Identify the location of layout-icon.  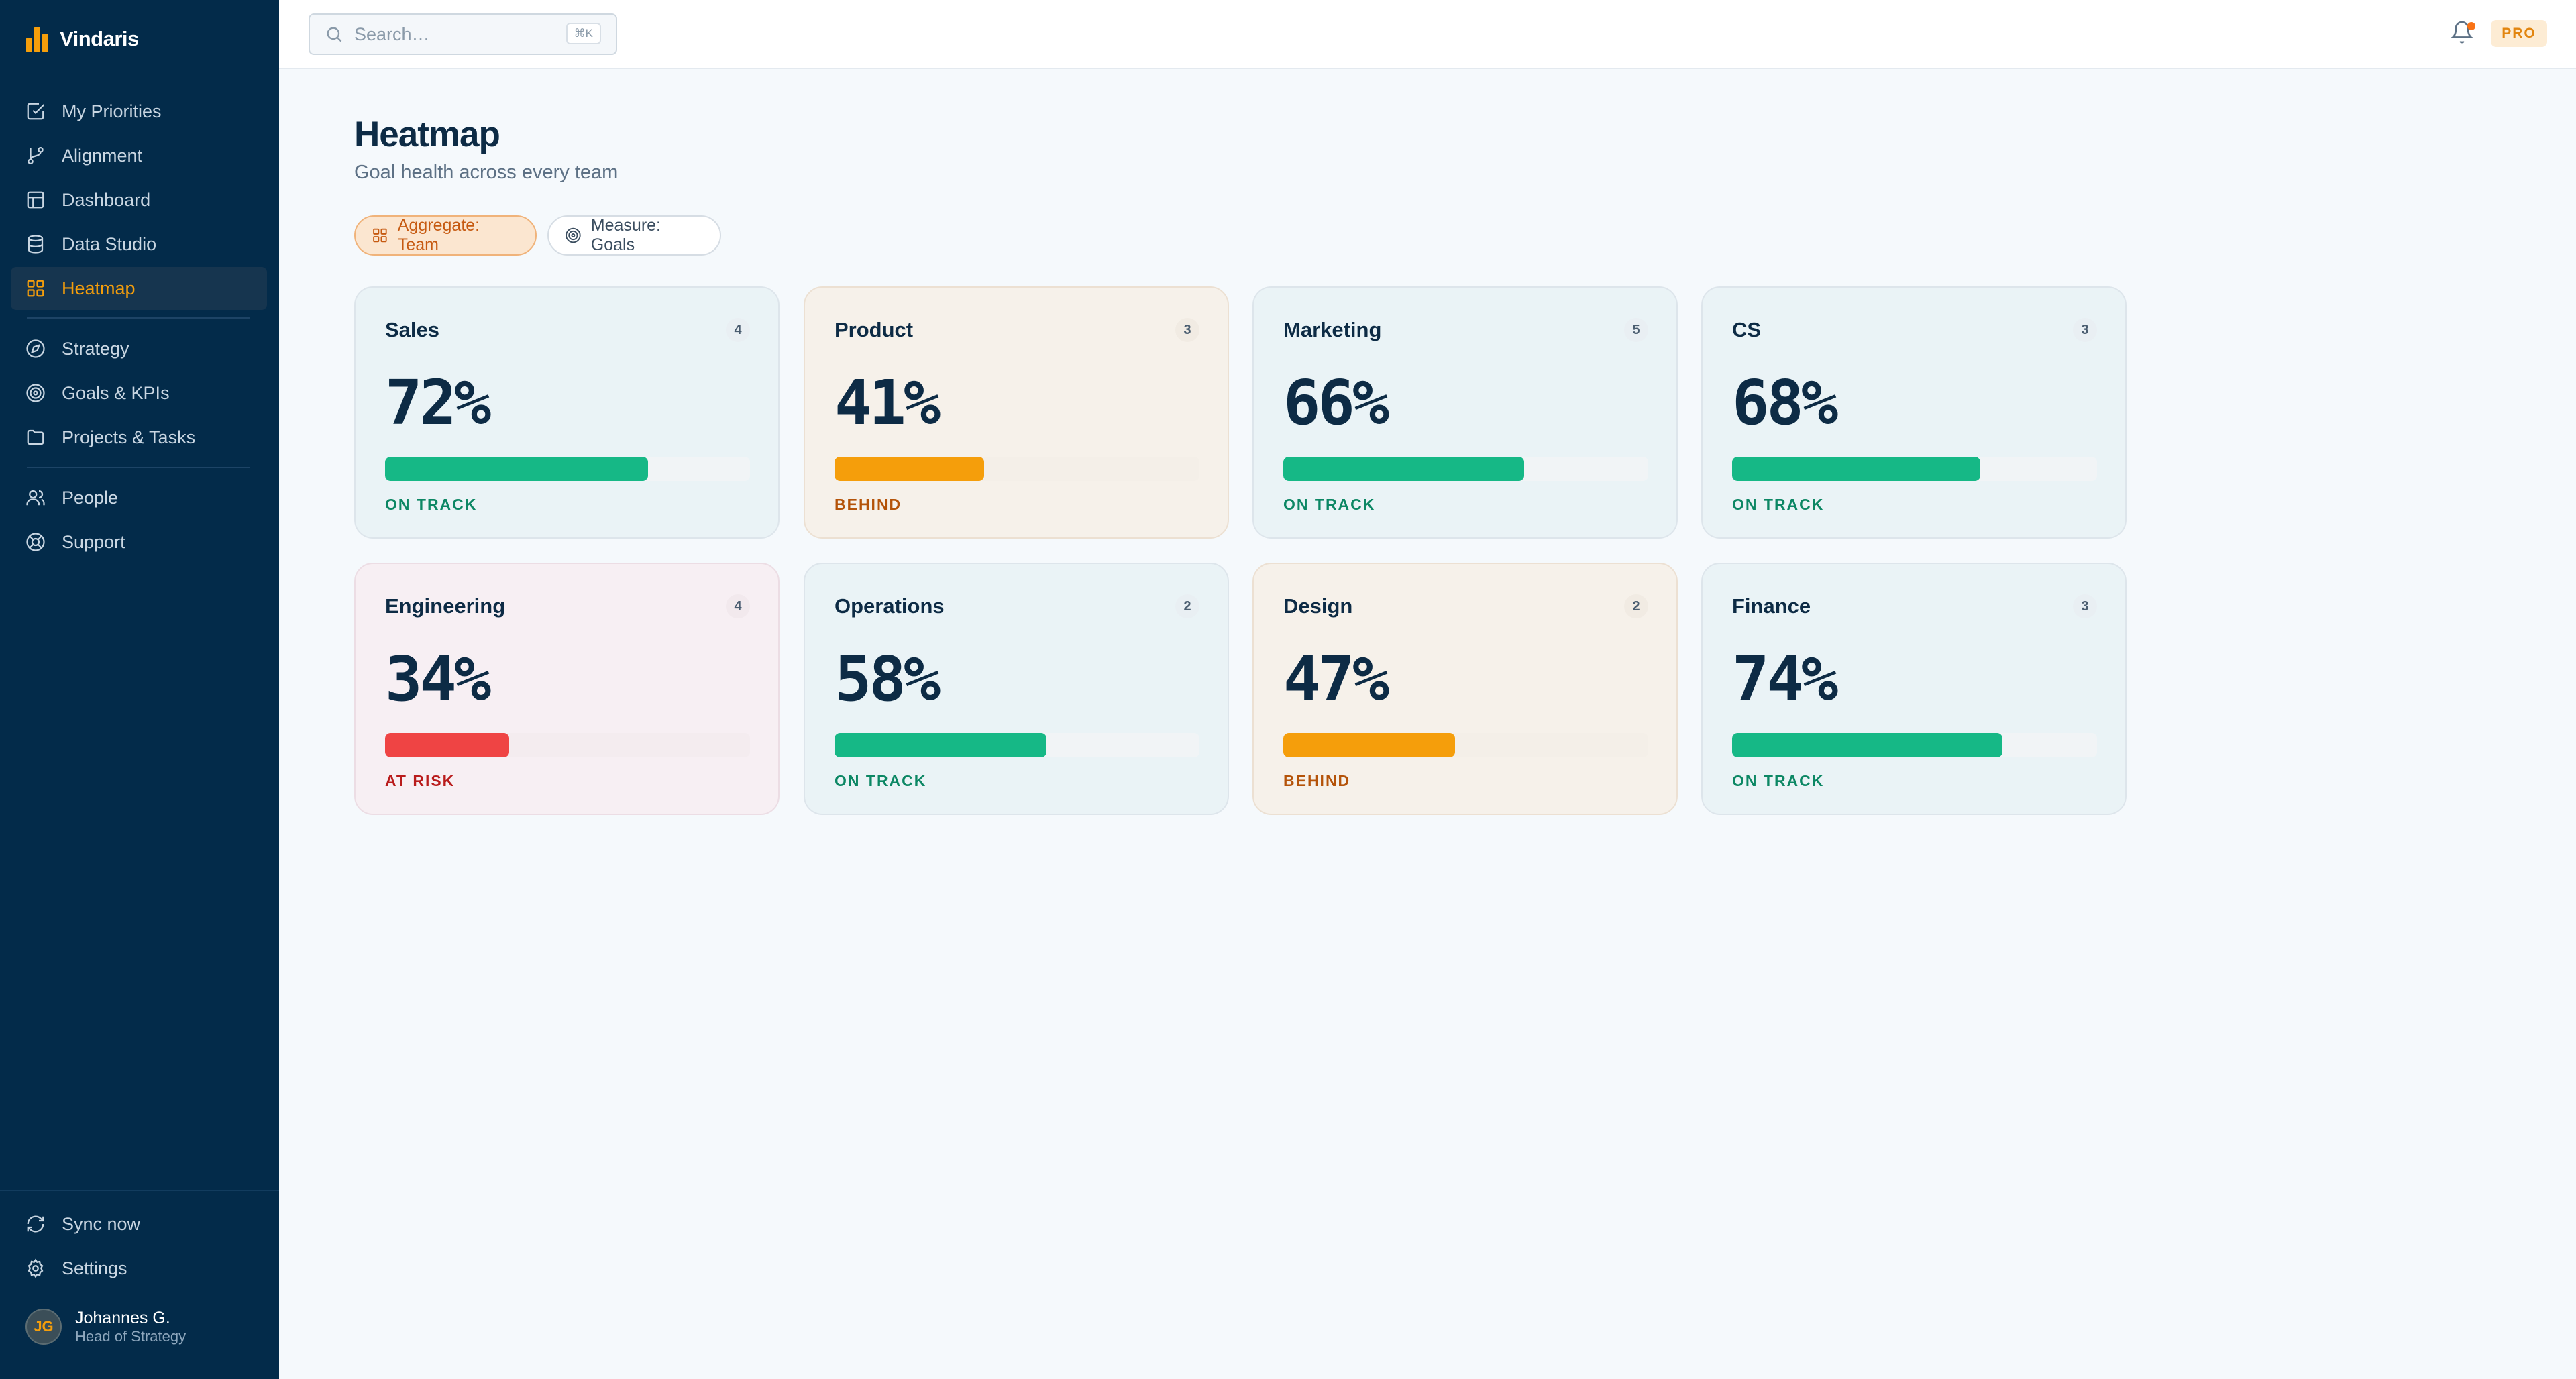
(35, 200).